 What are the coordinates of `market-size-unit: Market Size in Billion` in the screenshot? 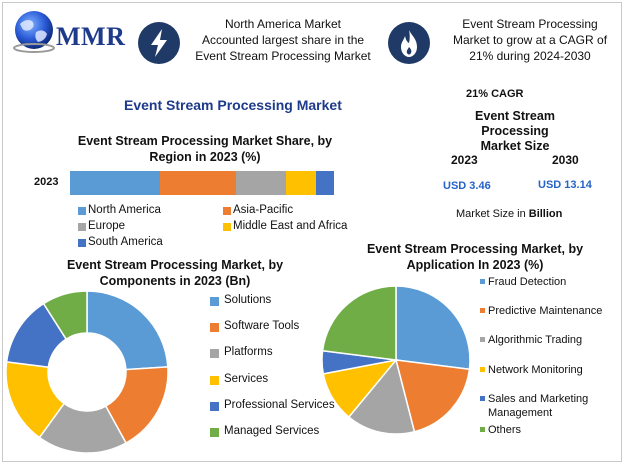 It's located at (509, 214).